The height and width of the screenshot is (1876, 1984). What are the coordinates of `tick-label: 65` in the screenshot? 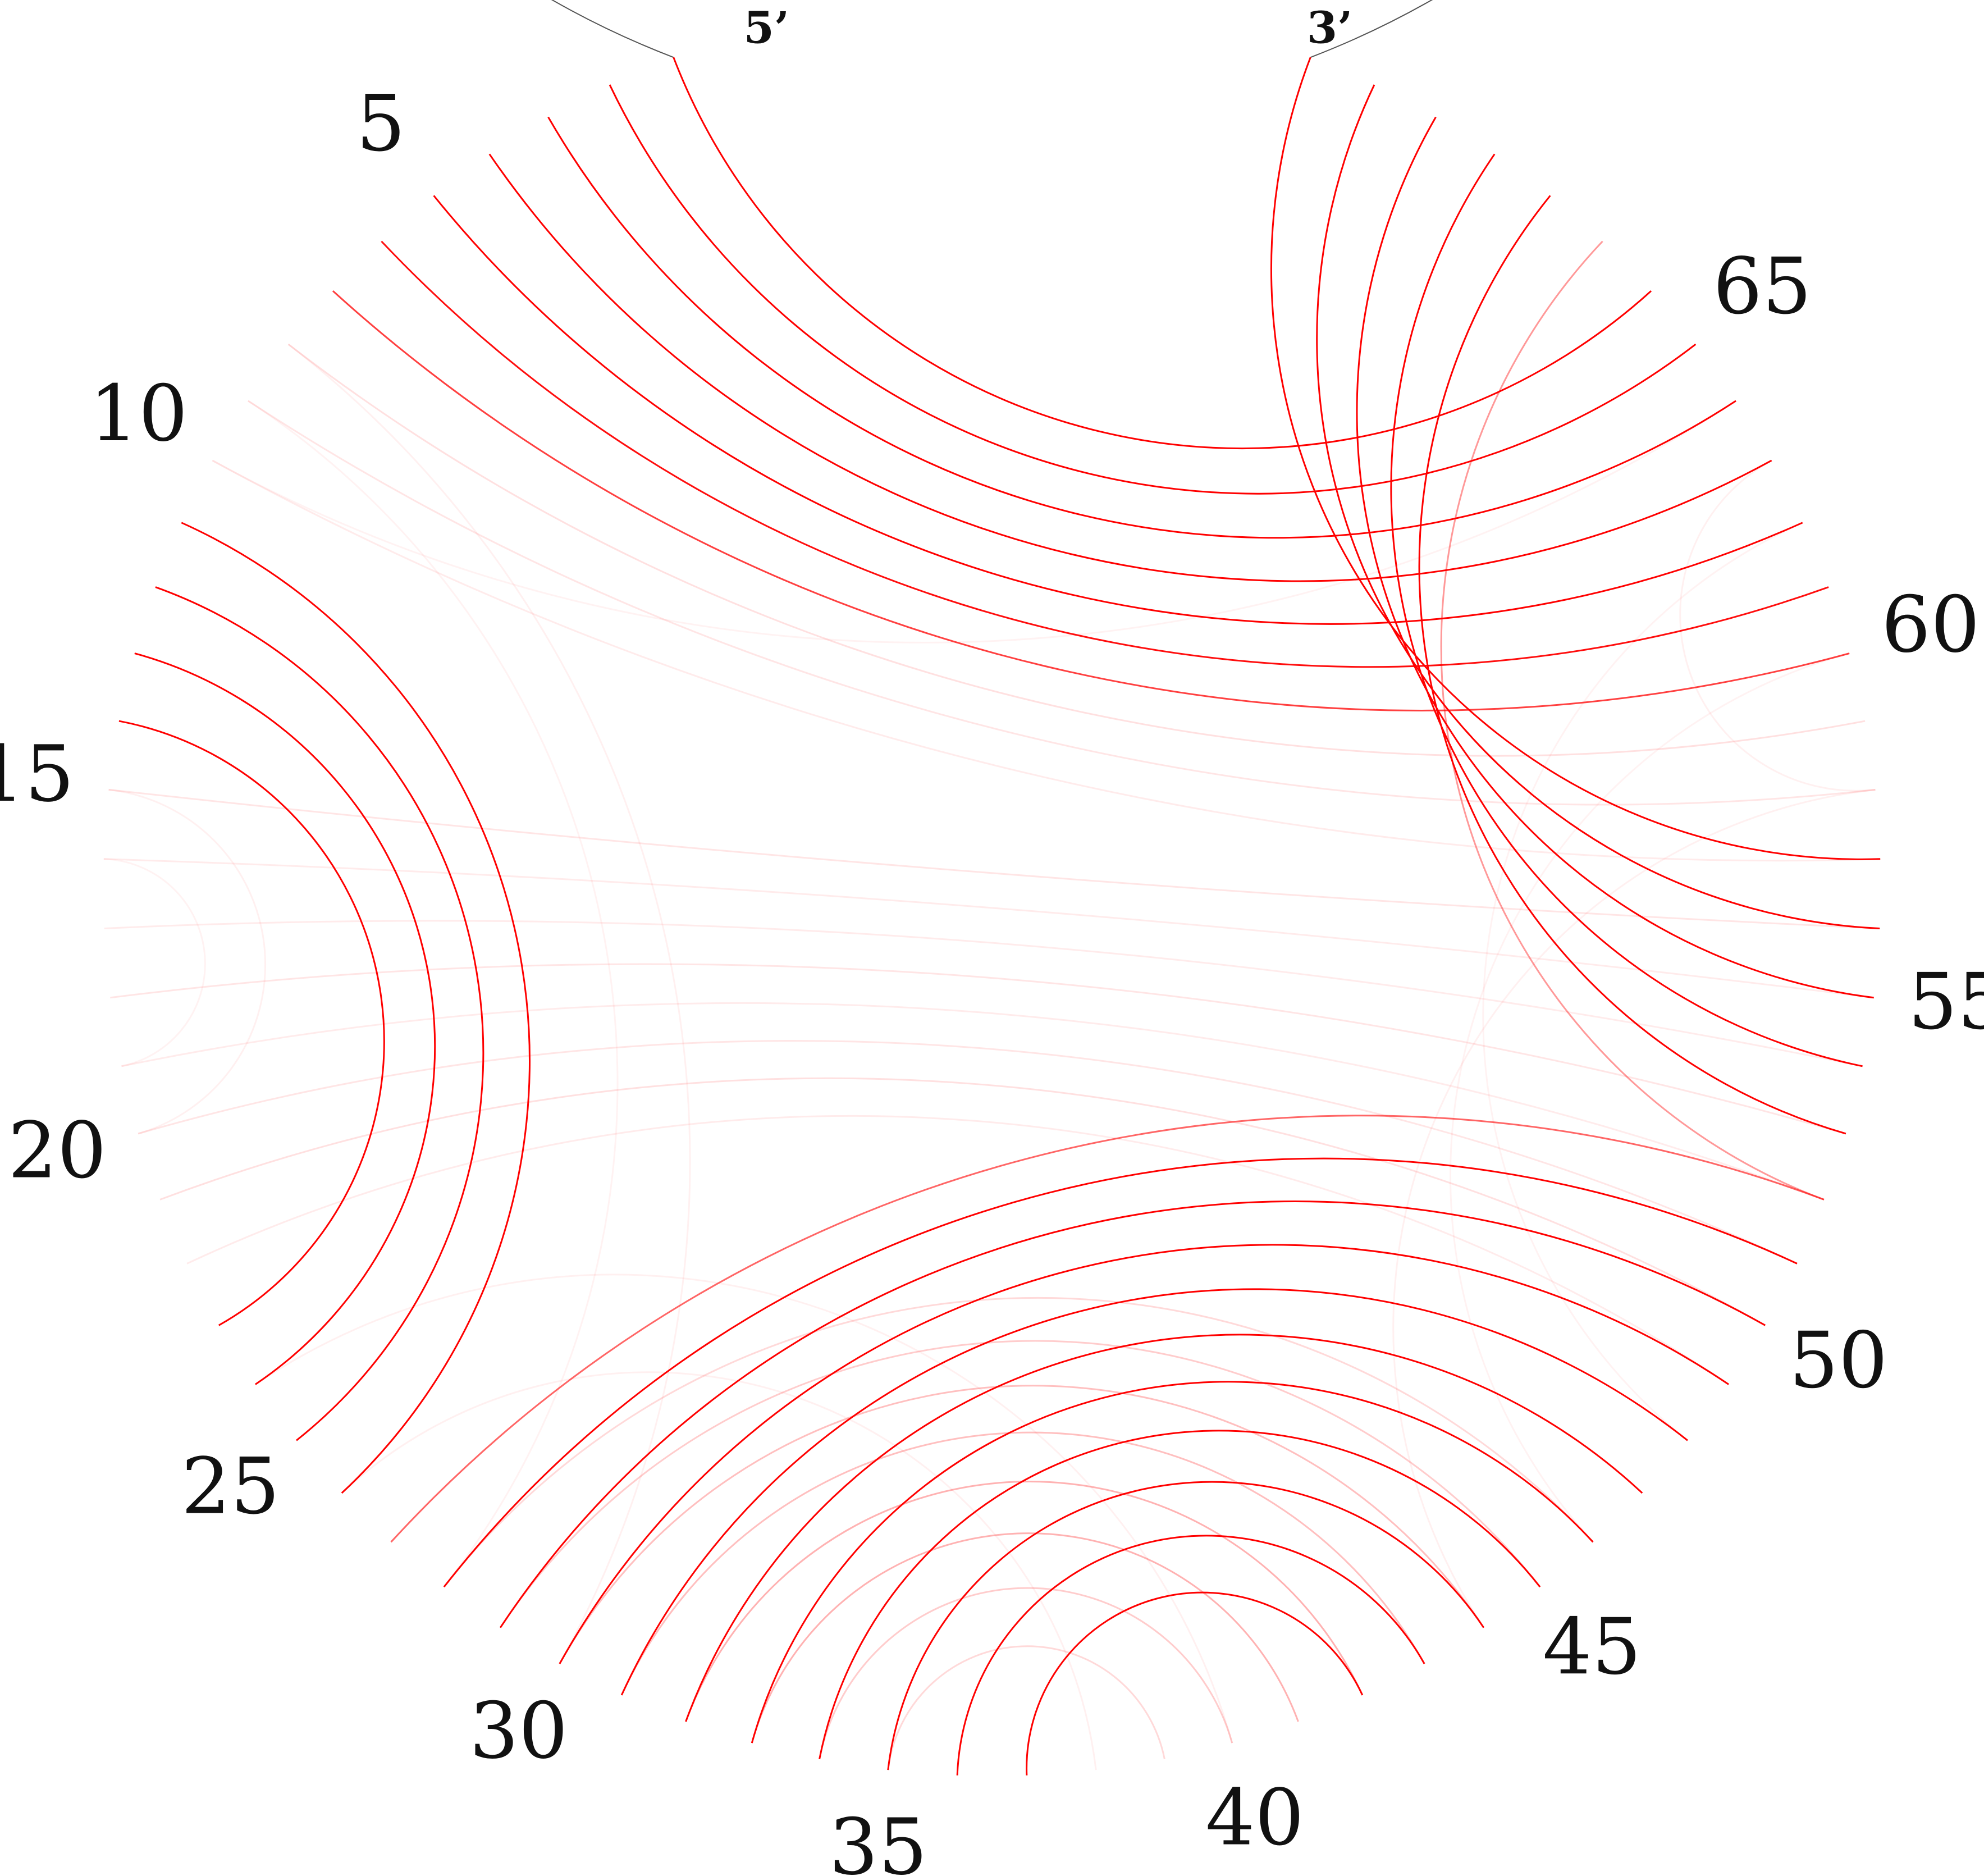 It's located at (1762, 286).